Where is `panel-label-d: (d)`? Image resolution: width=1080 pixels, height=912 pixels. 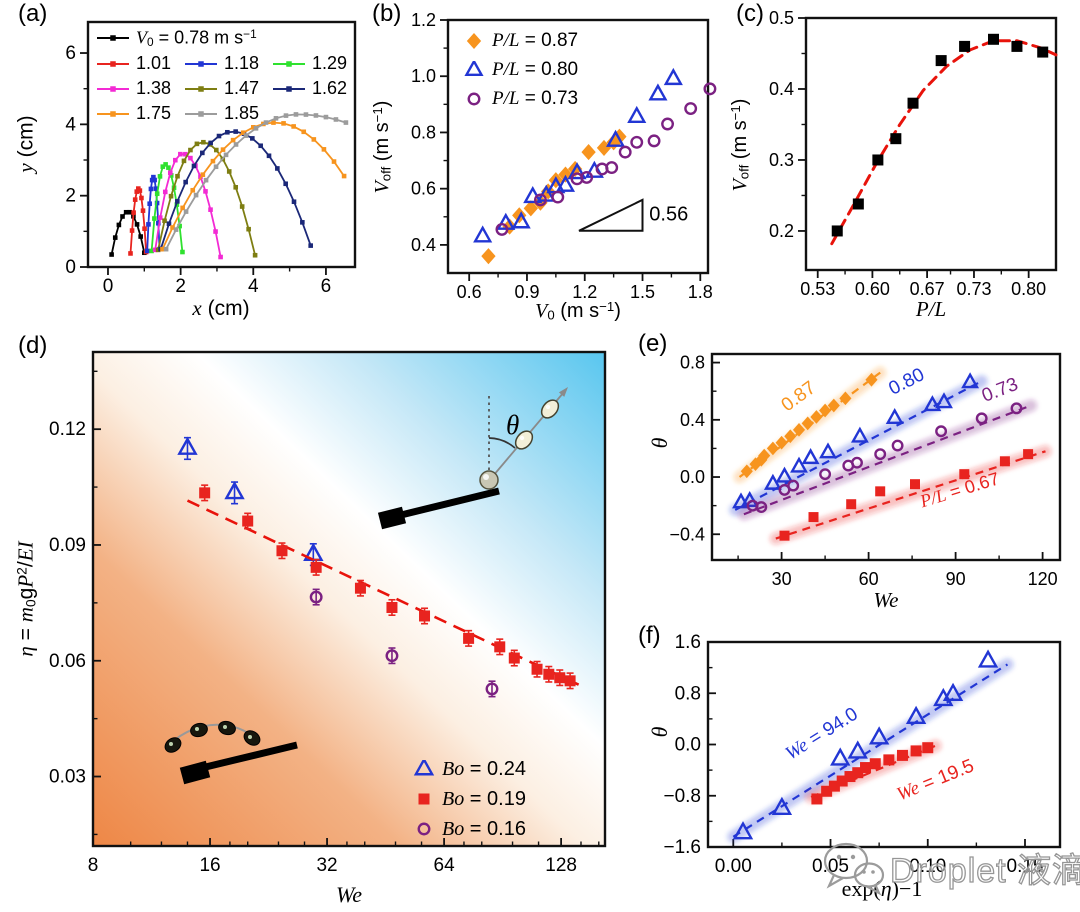
panel-label-d: (d) is located at coordinates (33, 345).